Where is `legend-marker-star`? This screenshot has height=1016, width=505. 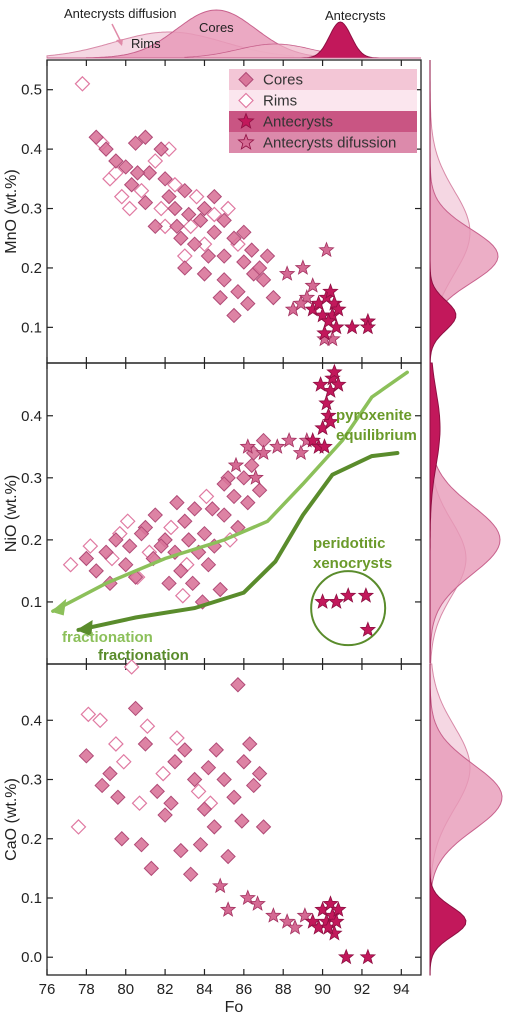
legend-marker-star is located at coordinates (246, 120).